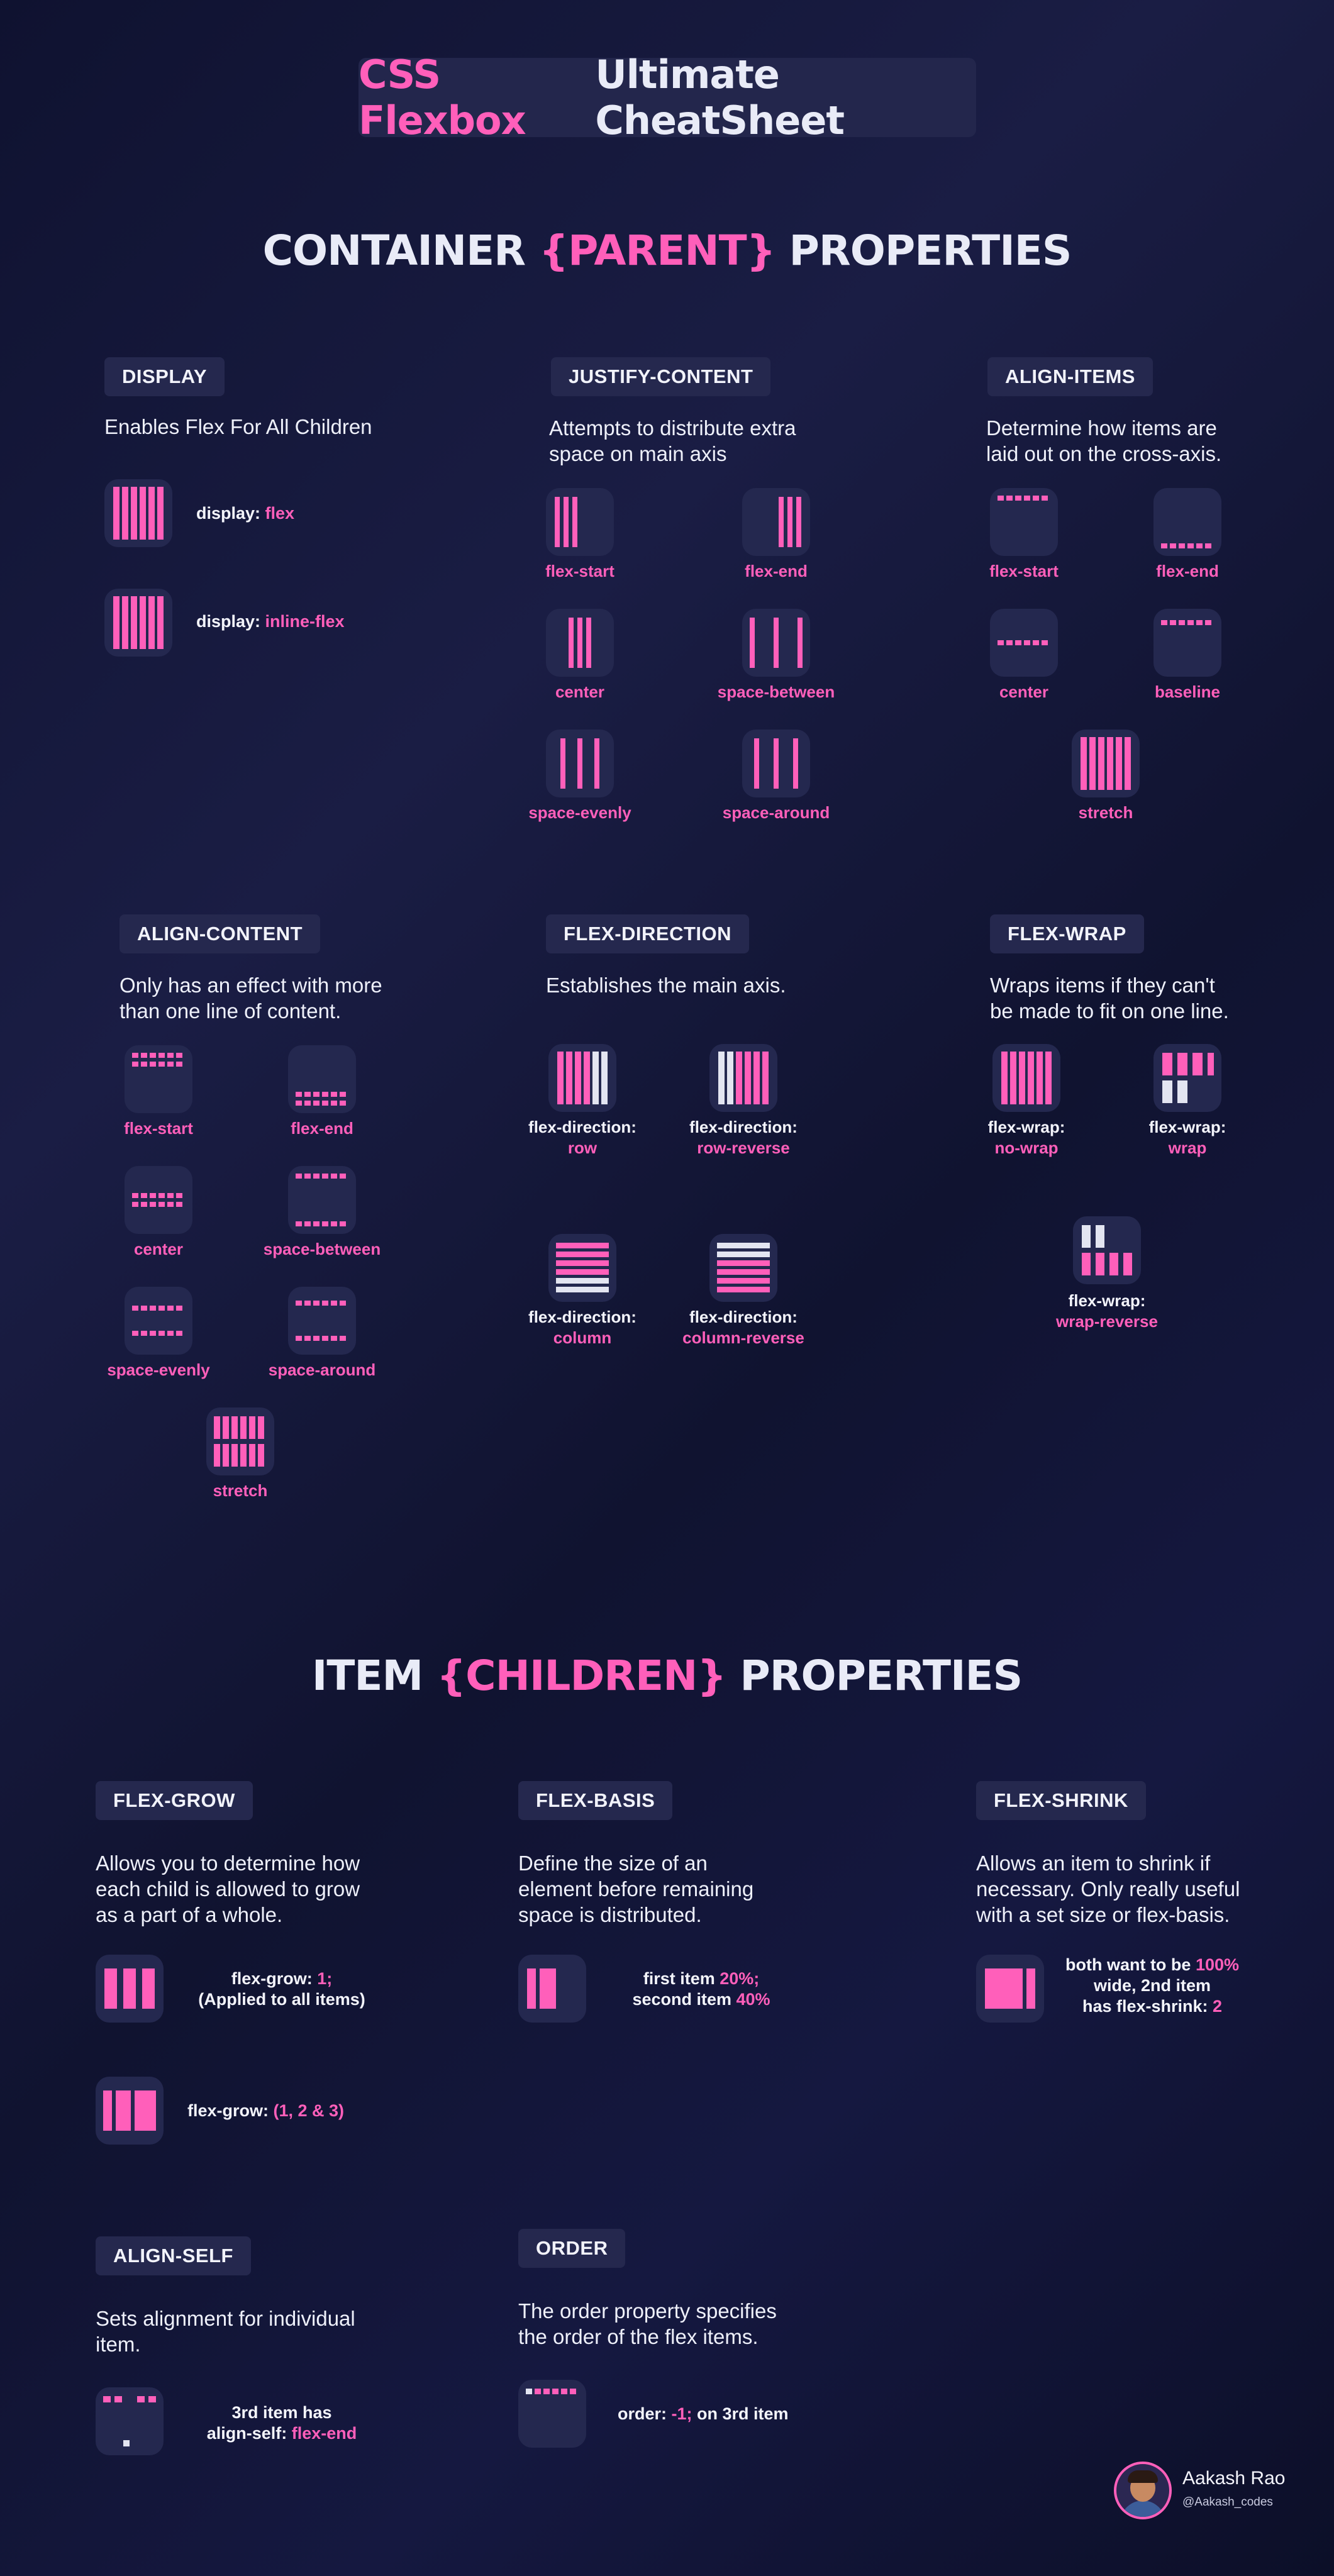  I want to click on justify-space-evenly-label: space-evenly, so click(579, 812).